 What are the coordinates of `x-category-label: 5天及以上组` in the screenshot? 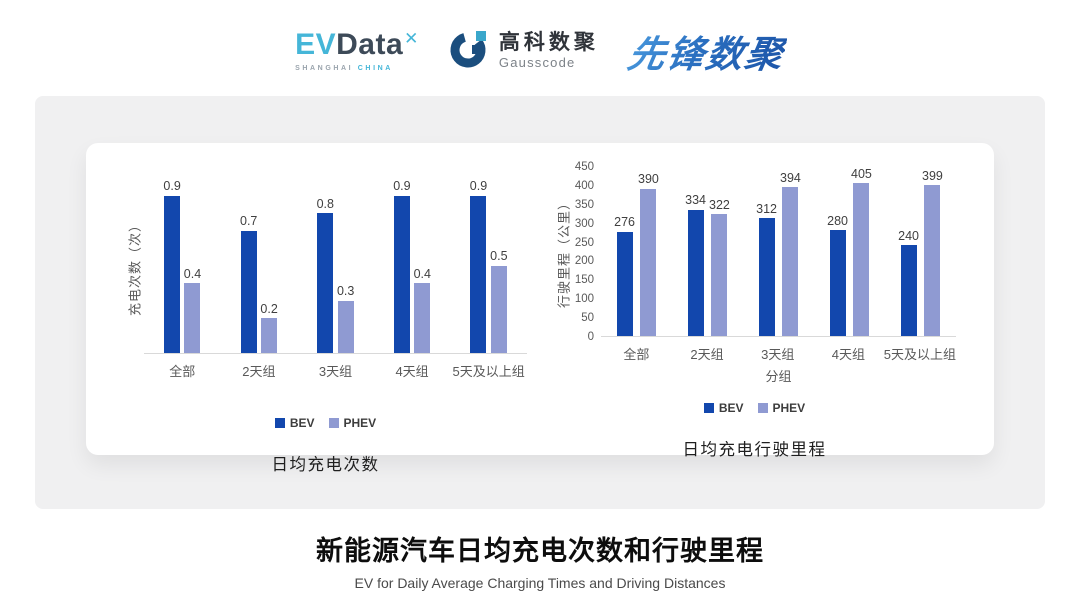 It's located at (919, 354).